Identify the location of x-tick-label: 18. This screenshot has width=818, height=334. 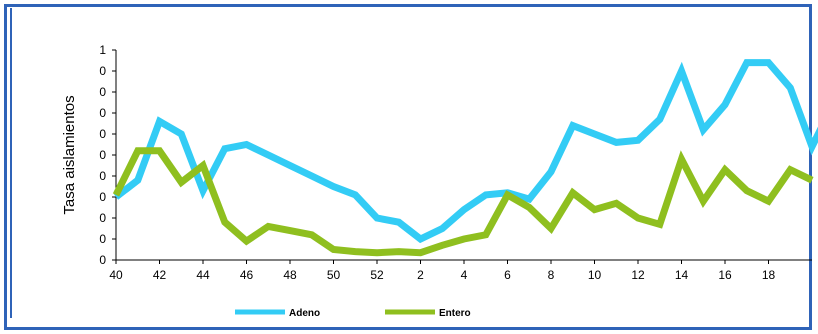
(769, 275).